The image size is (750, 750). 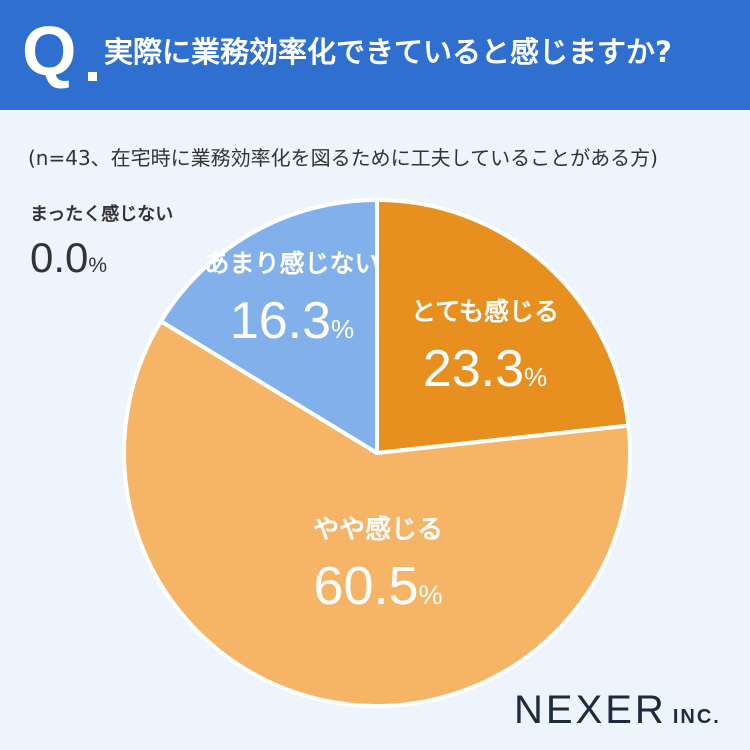 What do you see at coordinates (101, 214) in the screenshot?
I see `slice-label-3: まったく感じない` at bounding box center [101, 214].